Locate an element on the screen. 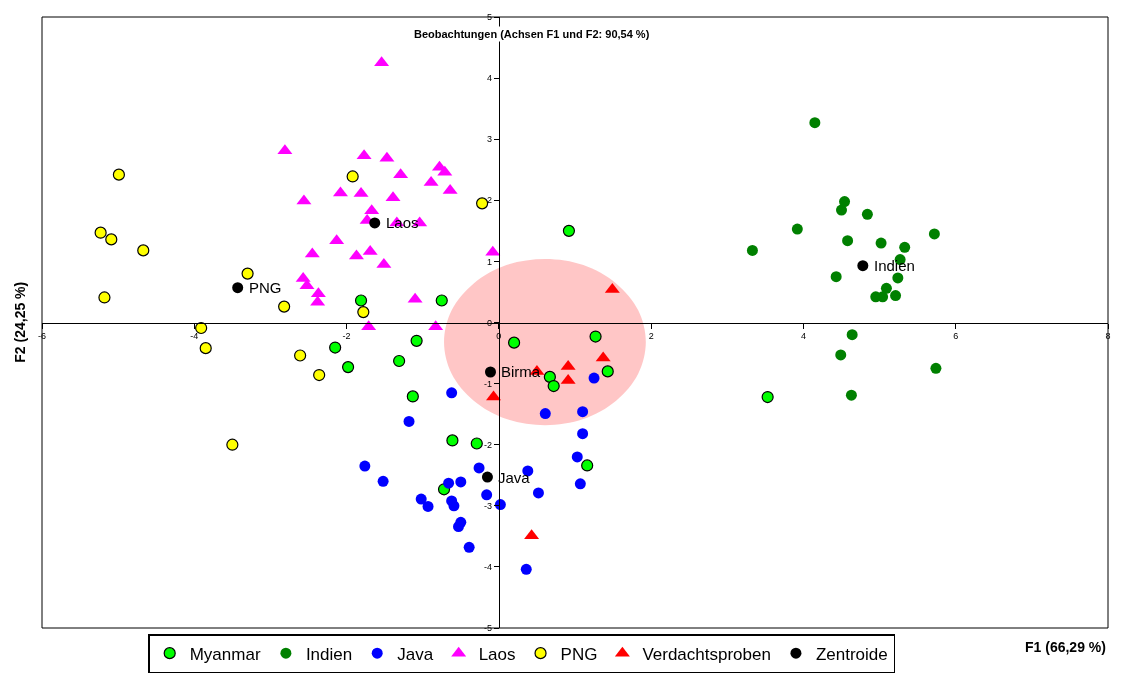 The width and height of the screenshot is (1130, 685). x-tick-label: 8 is located at coordinates (1108, 336).